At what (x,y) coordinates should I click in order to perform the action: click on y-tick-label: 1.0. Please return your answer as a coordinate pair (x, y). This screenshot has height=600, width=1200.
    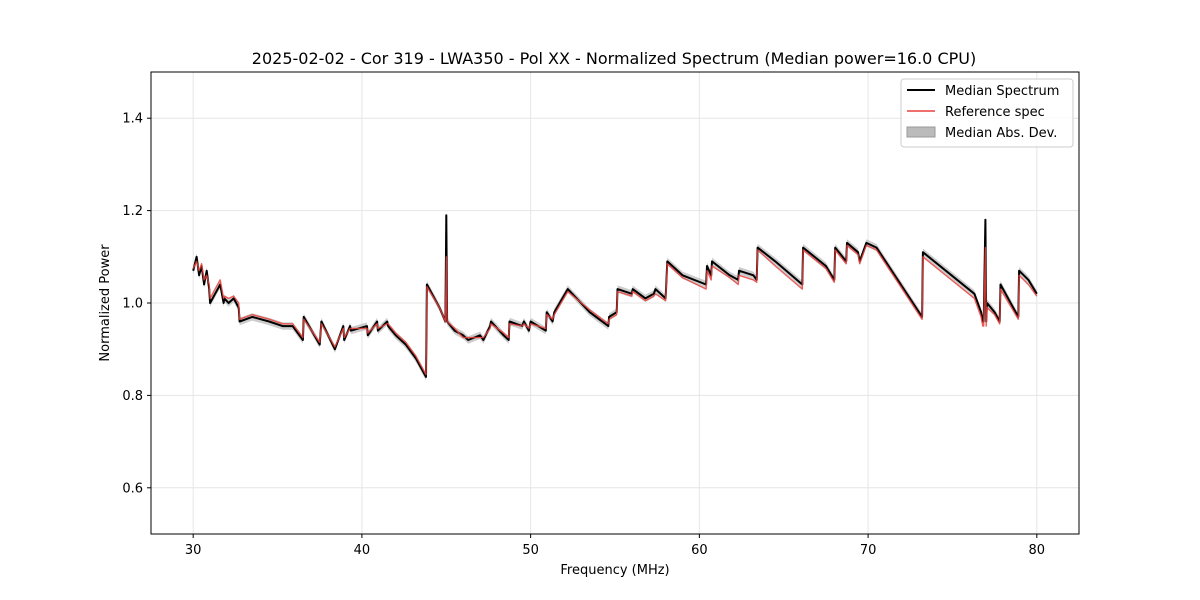
    Looking at the image, I should click on (132, 304).